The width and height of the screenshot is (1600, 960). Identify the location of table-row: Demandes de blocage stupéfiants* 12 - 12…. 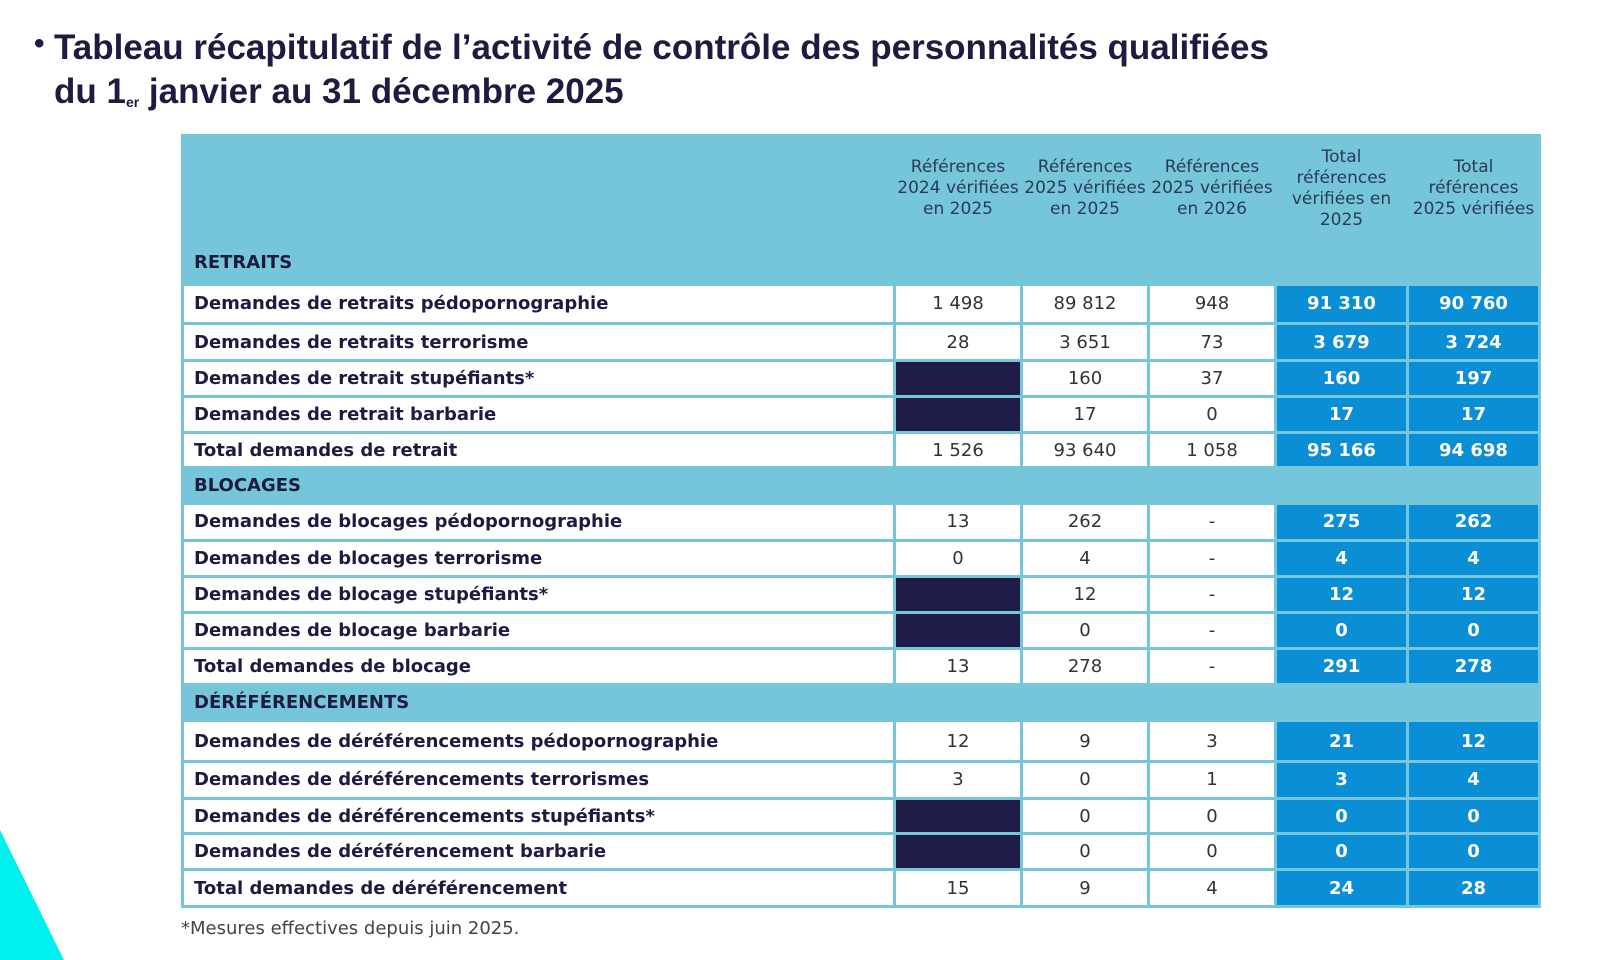
(861, 594).